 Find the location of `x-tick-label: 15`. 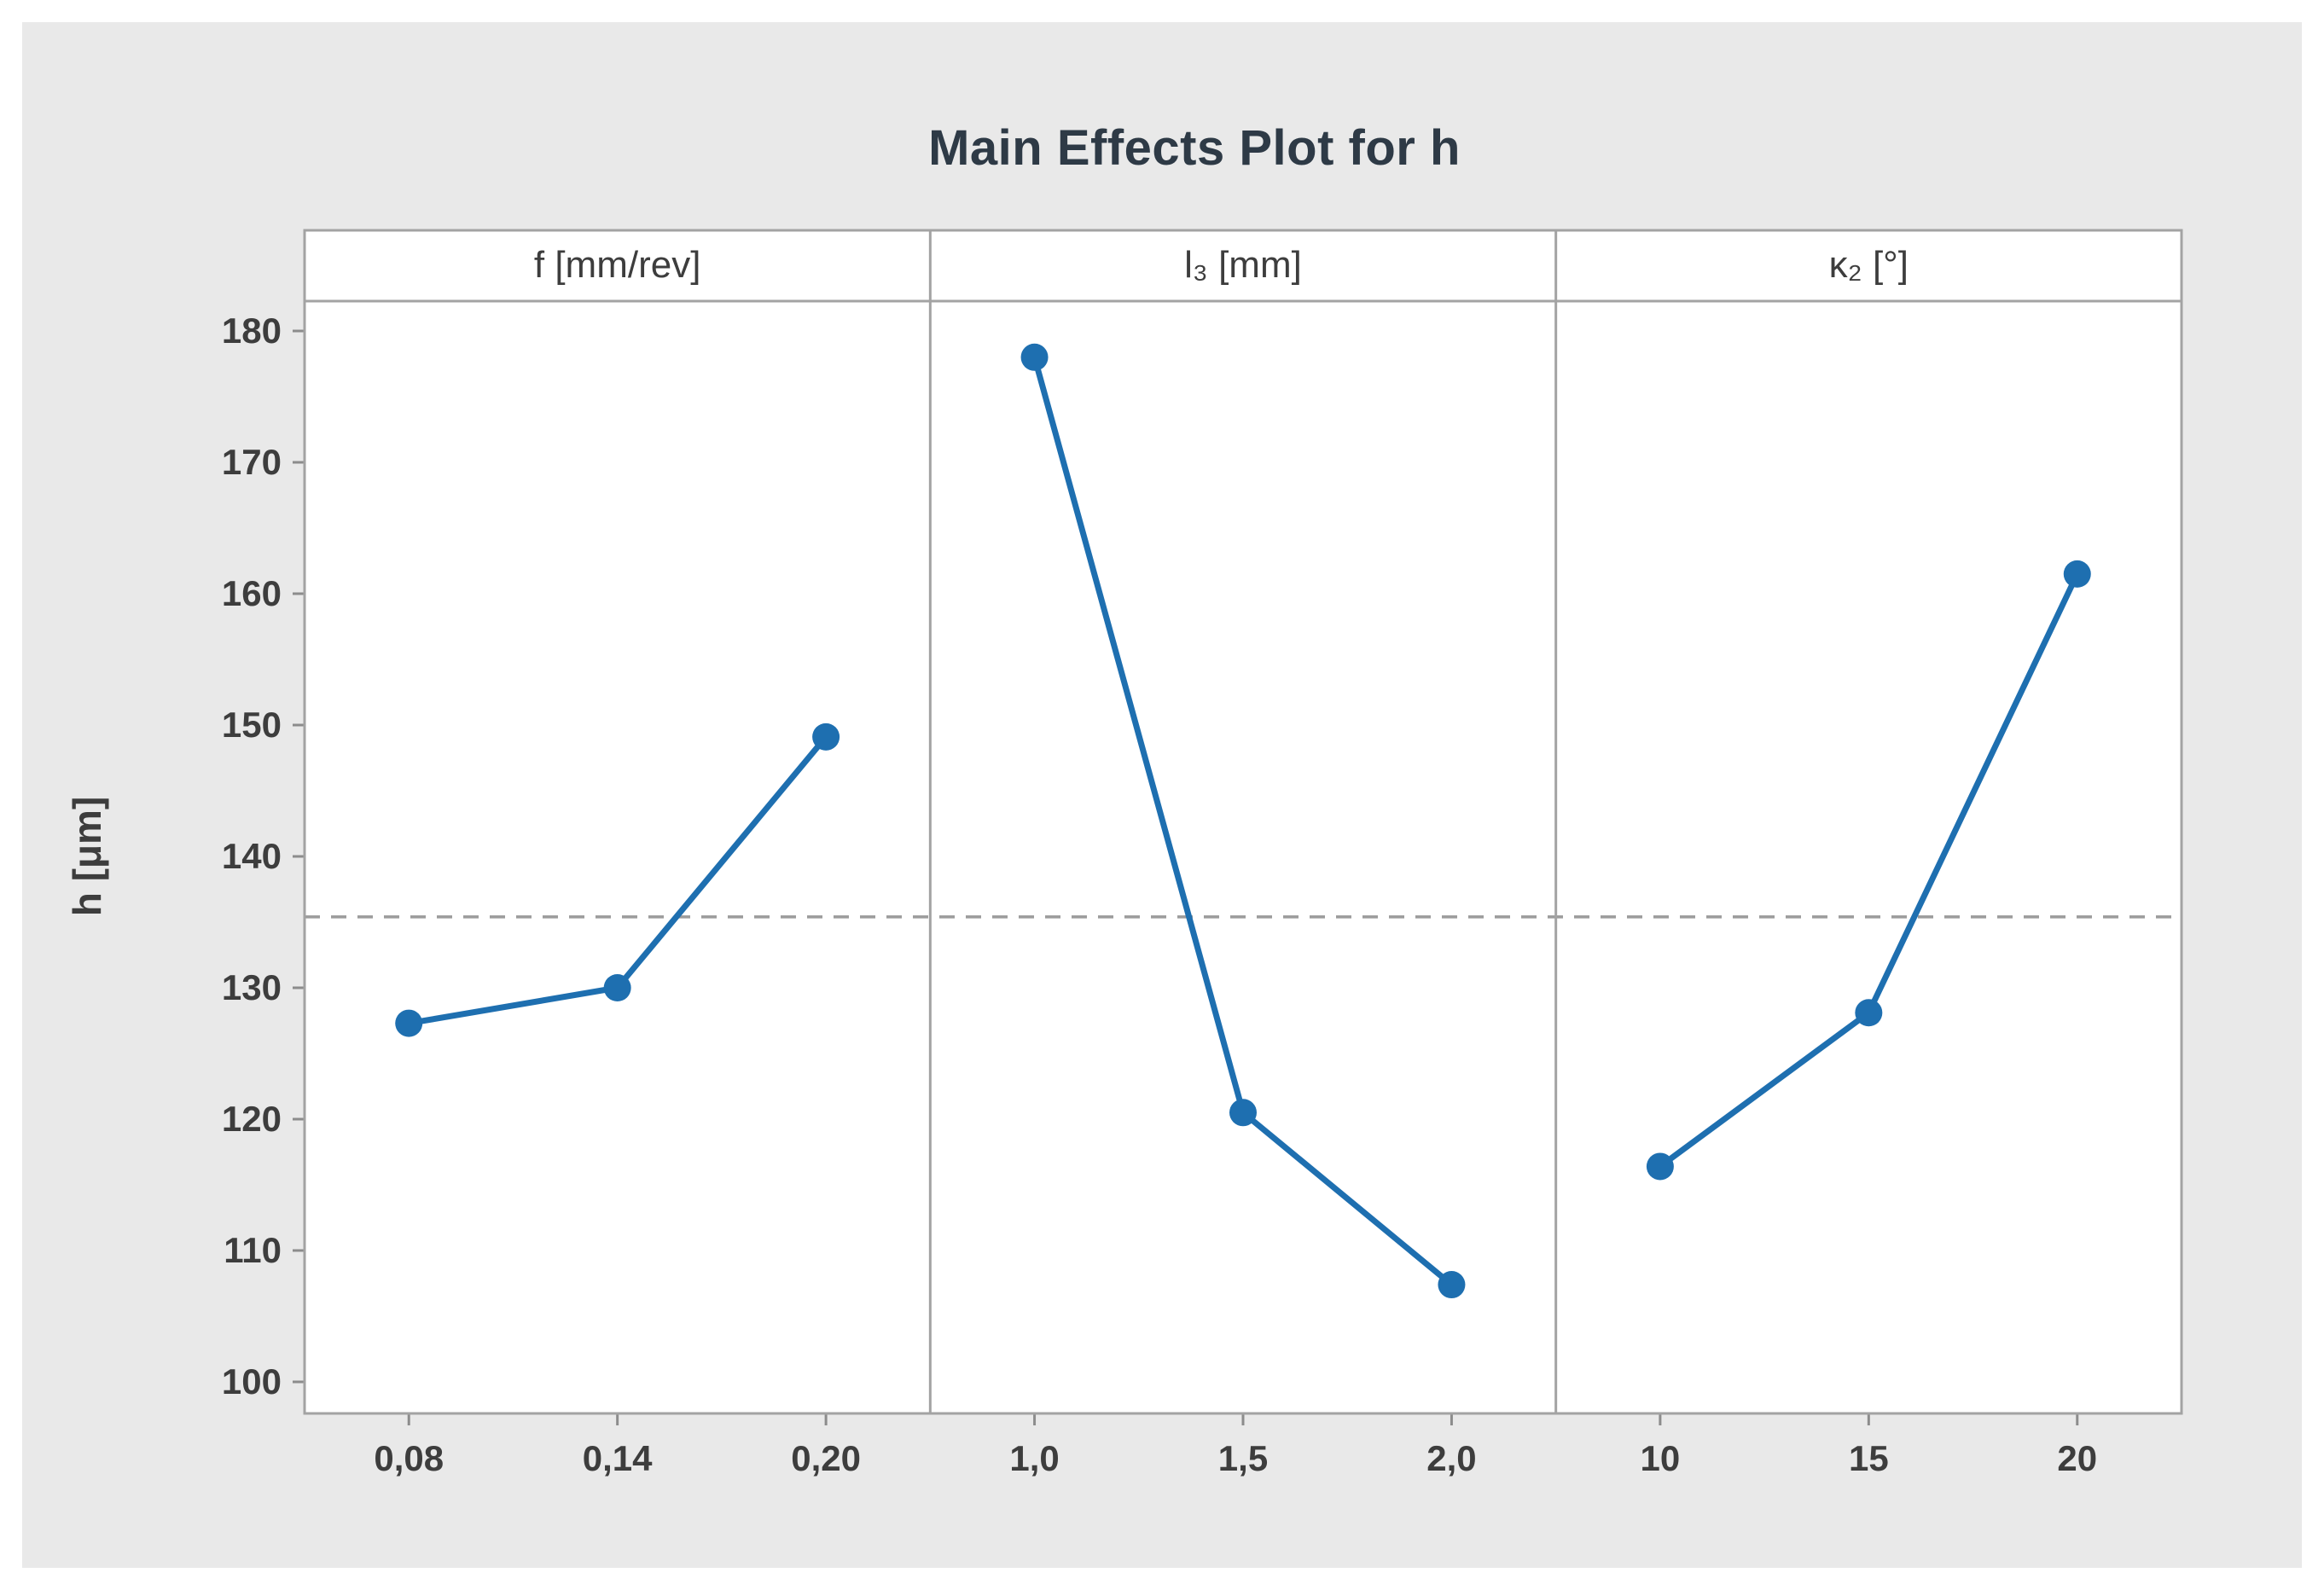

x-tick-label: 15 is located at coordinates (1868, 1458).